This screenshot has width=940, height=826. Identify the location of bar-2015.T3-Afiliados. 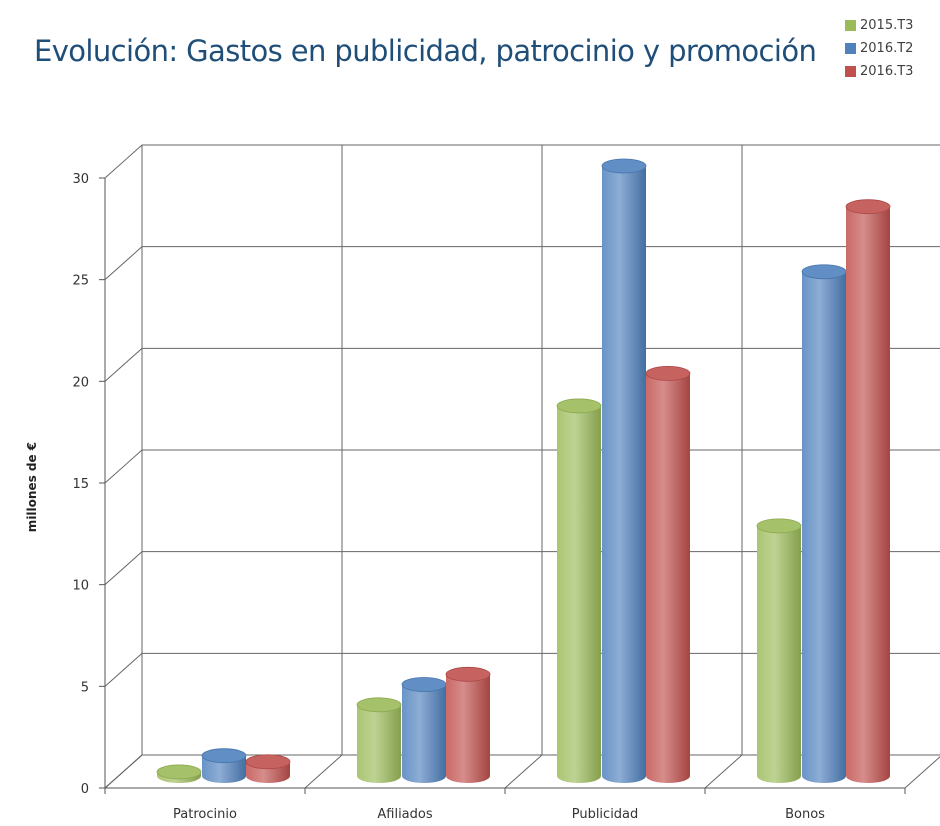
(379, 740).